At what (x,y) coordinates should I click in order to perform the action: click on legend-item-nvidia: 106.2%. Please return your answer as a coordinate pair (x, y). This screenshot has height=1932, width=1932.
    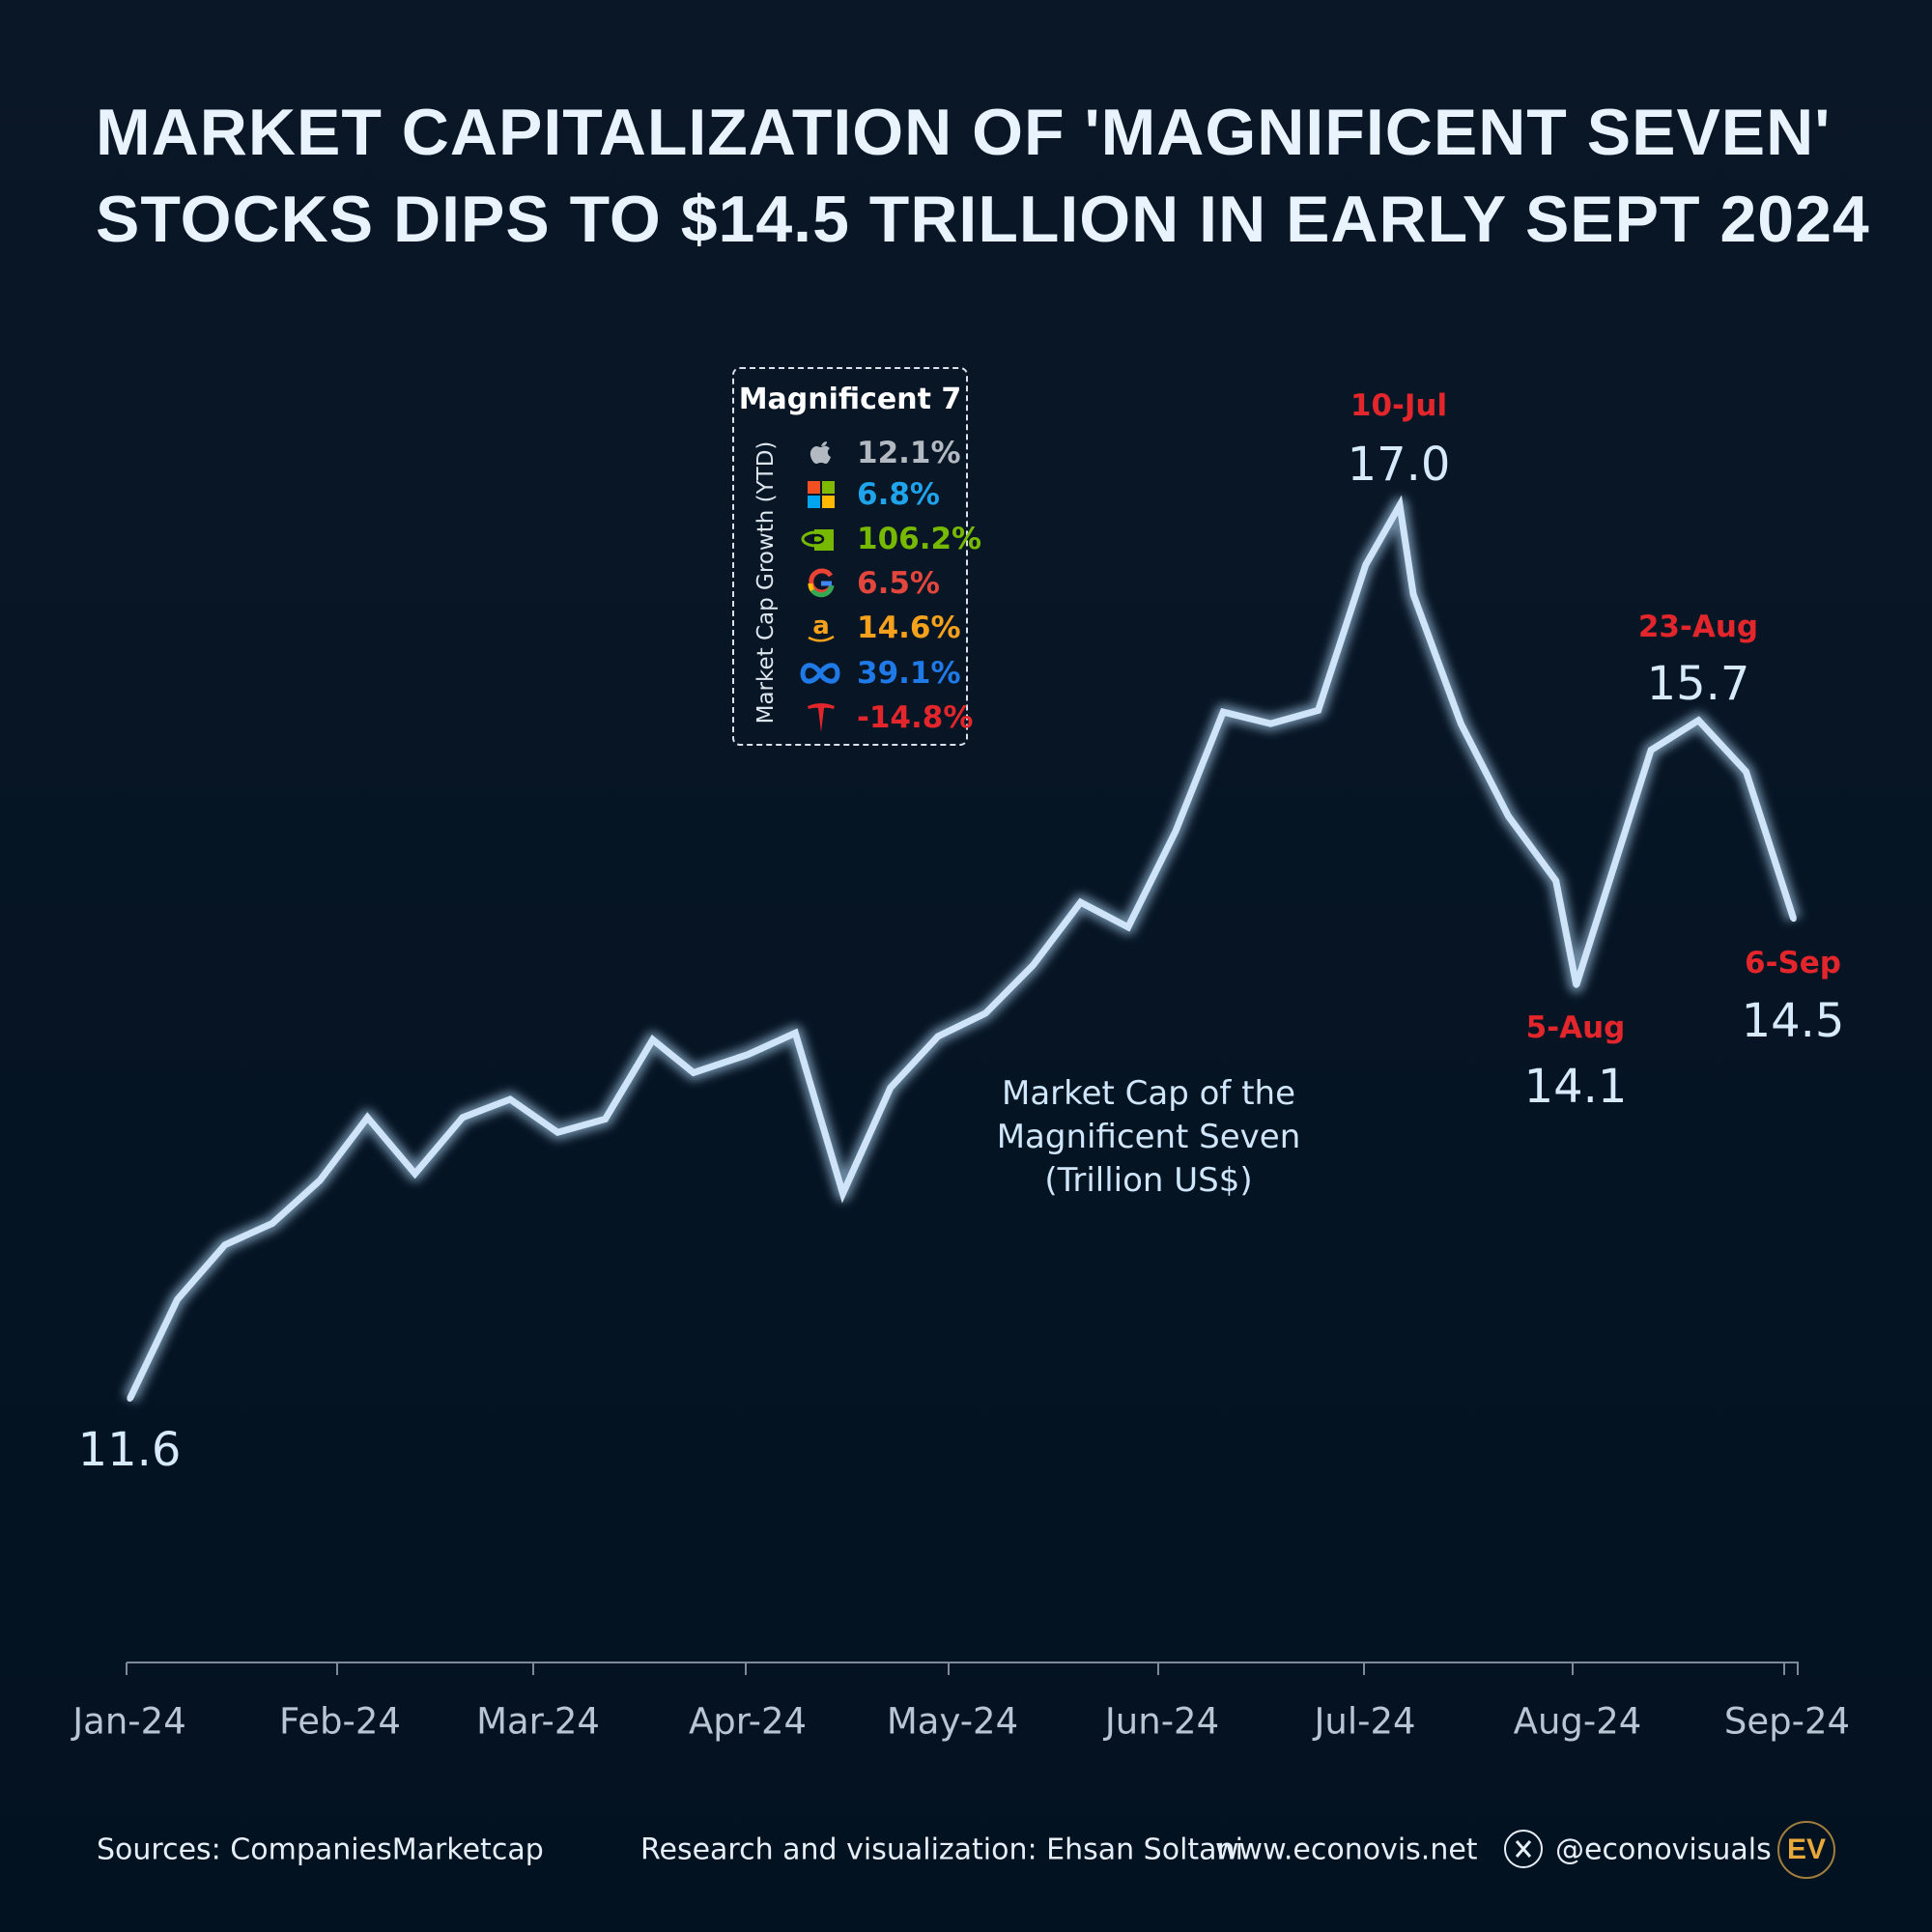
    Looking at the image, I should click on (857, 539).